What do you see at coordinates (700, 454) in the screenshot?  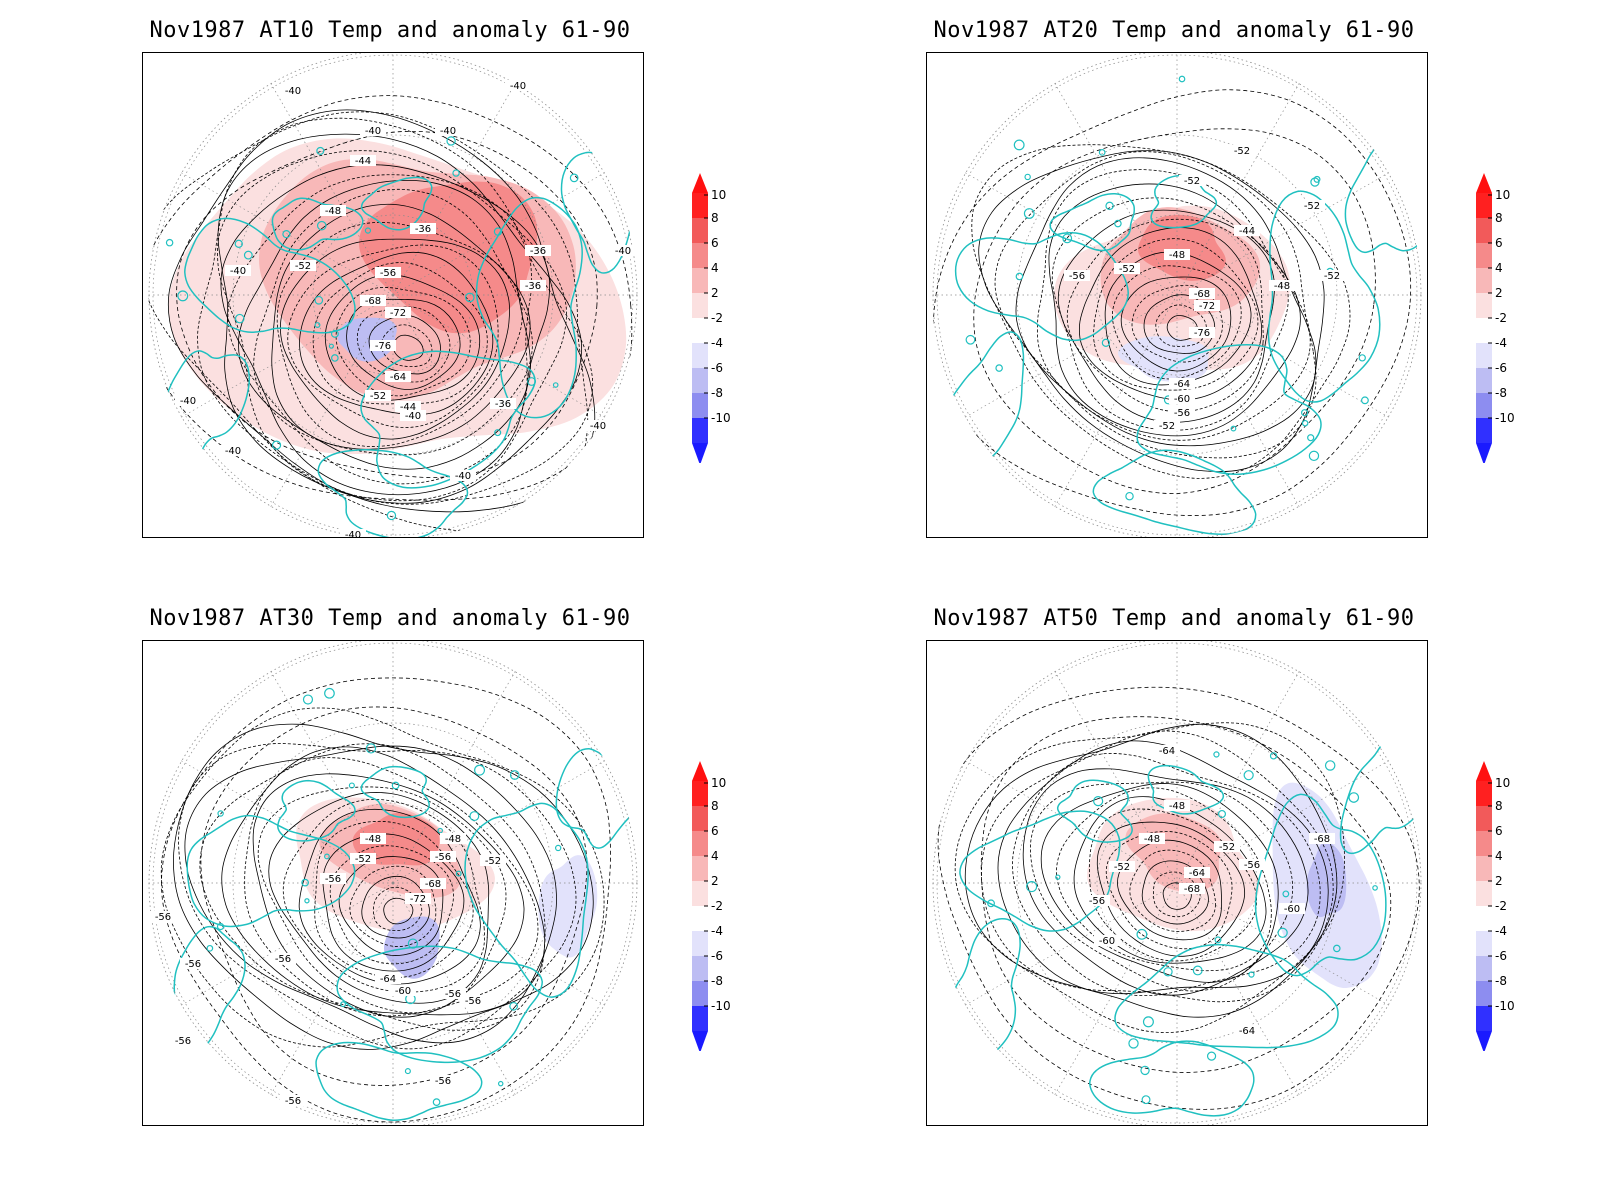 I see `colorbar-tip-bottom` at bounding box center [700, 454].